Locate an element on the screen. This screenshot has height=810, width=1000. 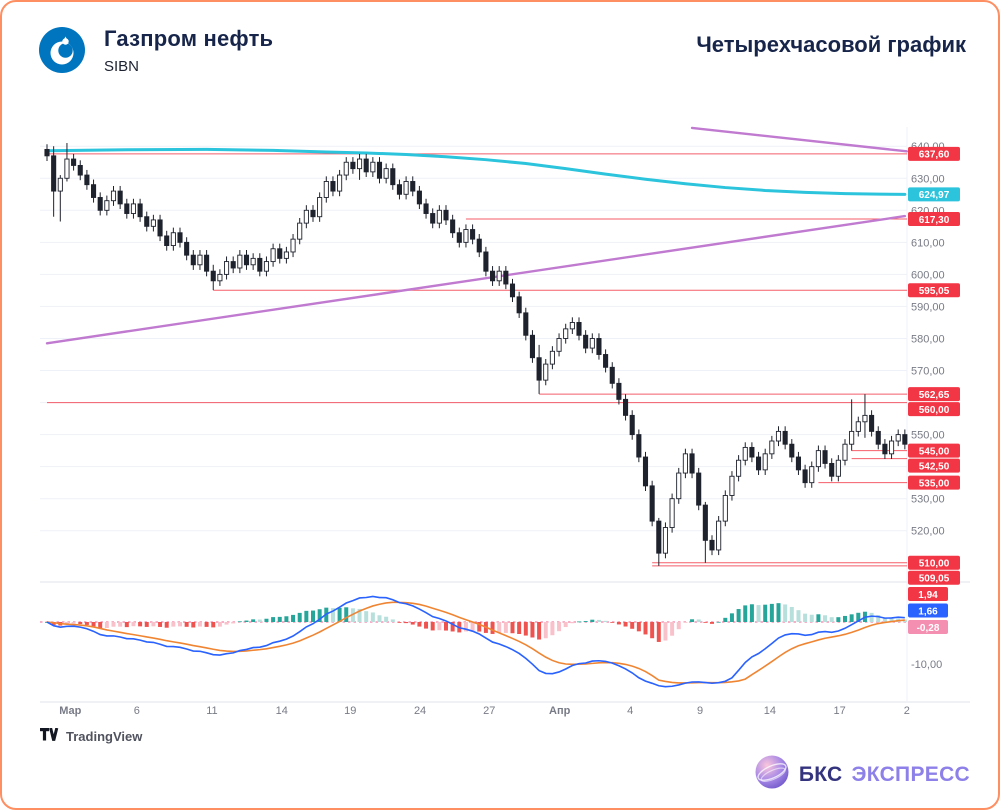
price-label-pill: 1,94 is located at coordinates (928, 594).